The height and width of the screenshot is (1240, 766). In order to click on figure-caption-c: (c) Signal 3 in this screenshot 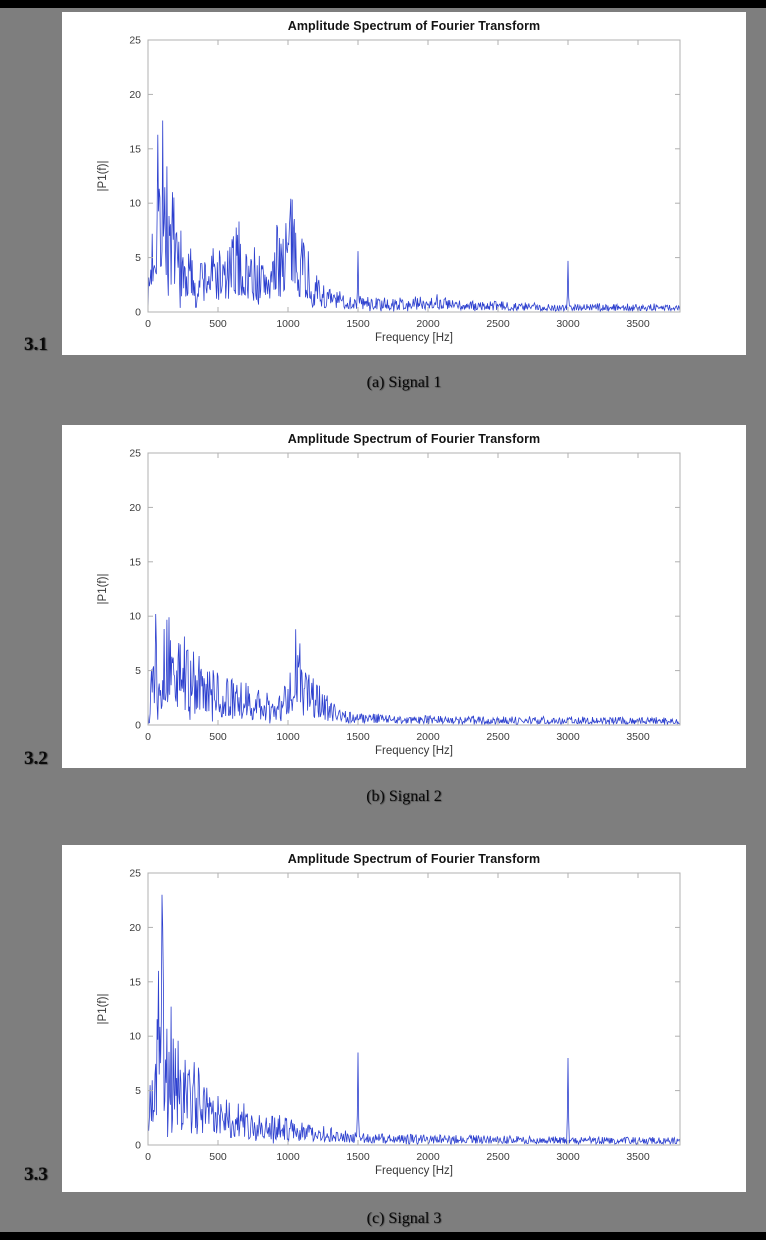, I will do `click(404, 1218)`.